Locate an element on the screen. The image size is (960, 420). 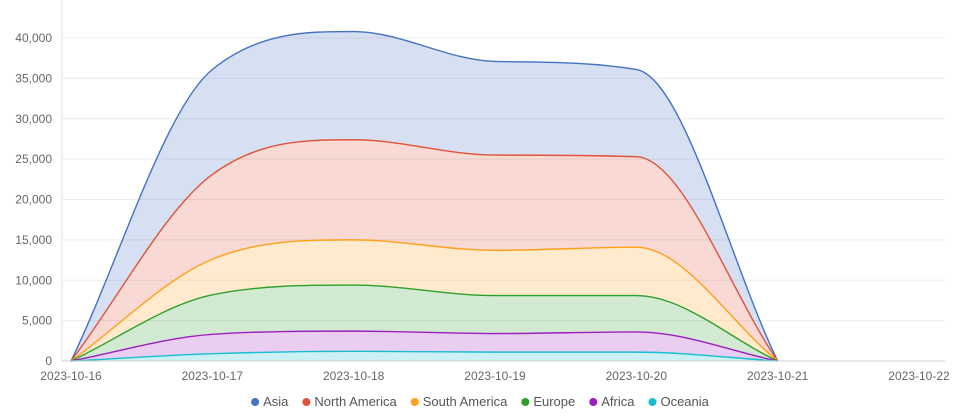
y-tick-label: 15,000 is located at coordinates (33, 240).